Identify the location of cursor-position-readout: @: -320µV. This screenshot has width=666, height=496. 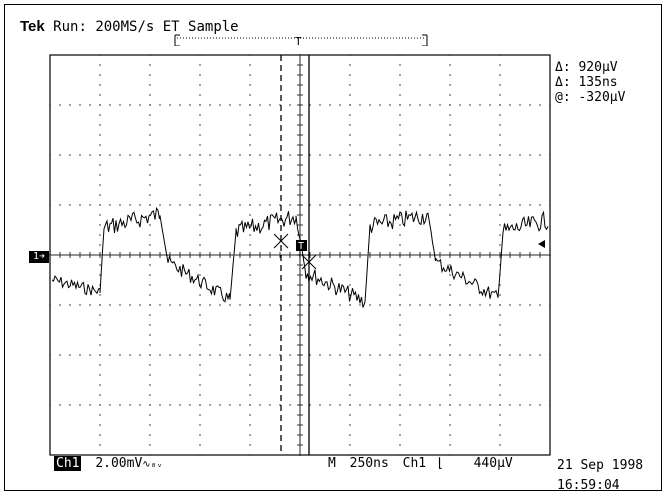
(590, 97).